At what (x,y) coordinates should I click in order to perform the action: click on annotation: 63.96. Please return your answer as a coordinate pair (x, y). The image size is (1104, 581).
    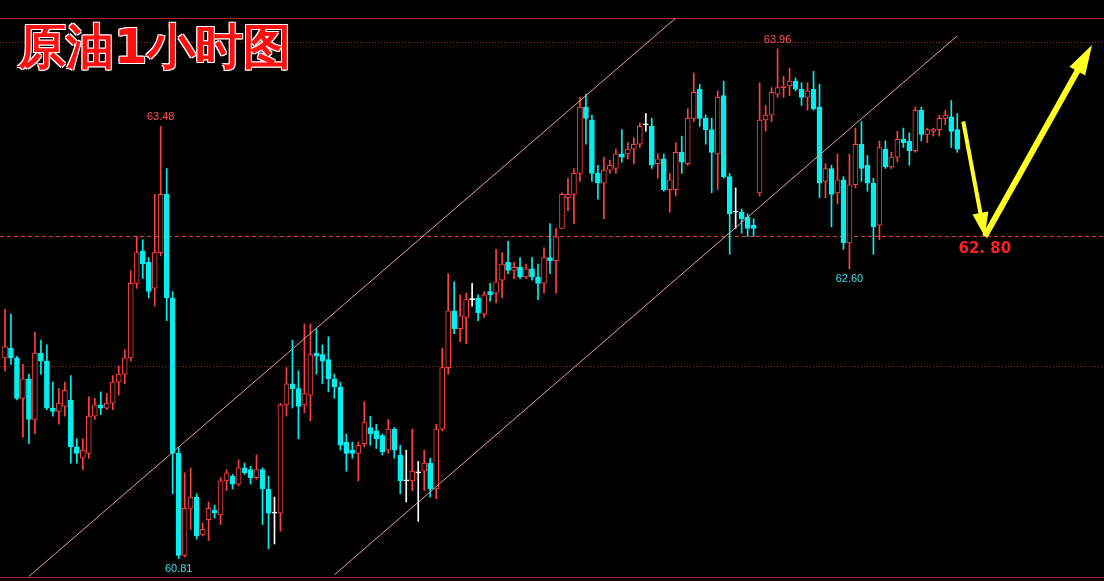
    Looking at the image, I should click on (777, 39).